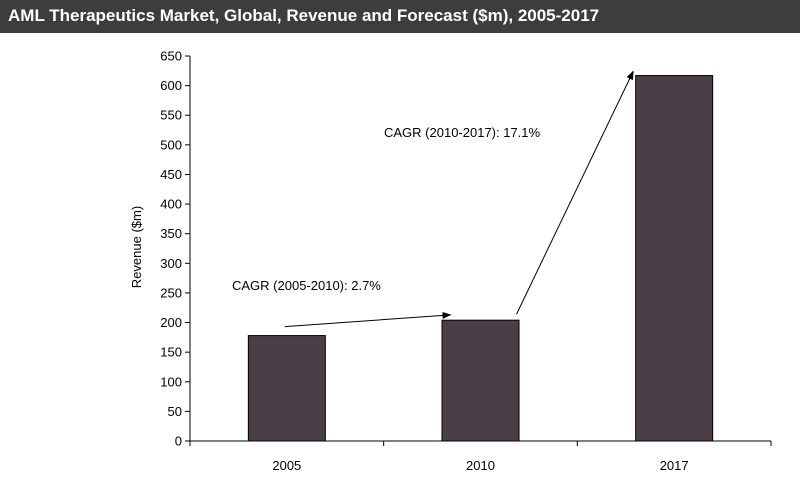 Image resolution: width=800 pixels, height=483 pixels. What do you see at coordinates (674, 465) in the screenshot?
I see `x-tick-label: 2017` at bounding box center [674, 465].